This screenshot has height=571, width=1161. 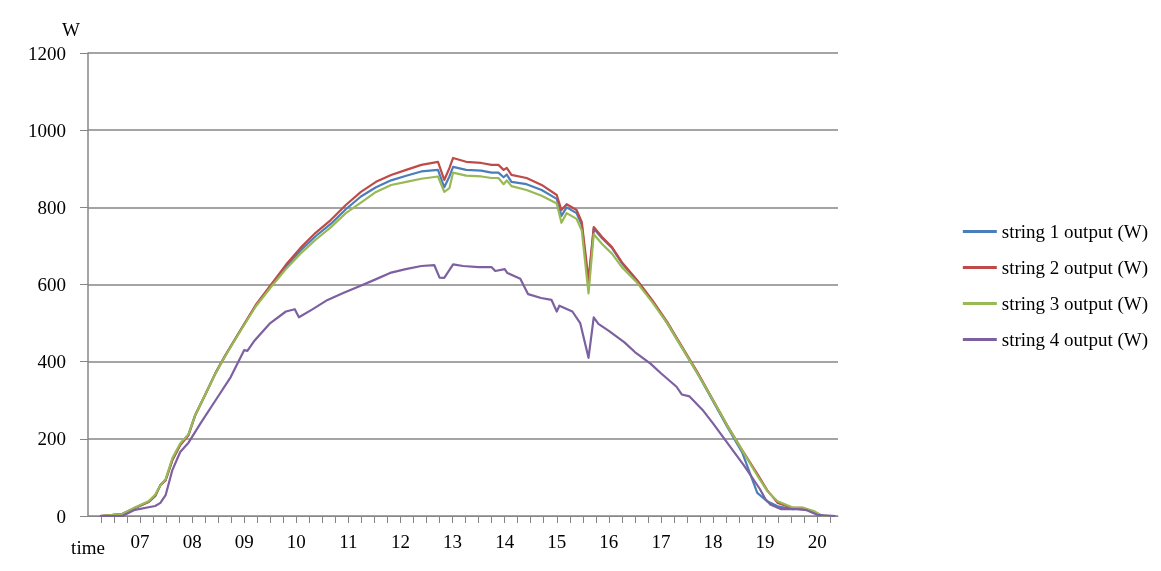 What do you see at coordinates (1075, 340) in the screenshot?
I see `legend-label: string 4 output (W)` at bounding box center [1075, 340].